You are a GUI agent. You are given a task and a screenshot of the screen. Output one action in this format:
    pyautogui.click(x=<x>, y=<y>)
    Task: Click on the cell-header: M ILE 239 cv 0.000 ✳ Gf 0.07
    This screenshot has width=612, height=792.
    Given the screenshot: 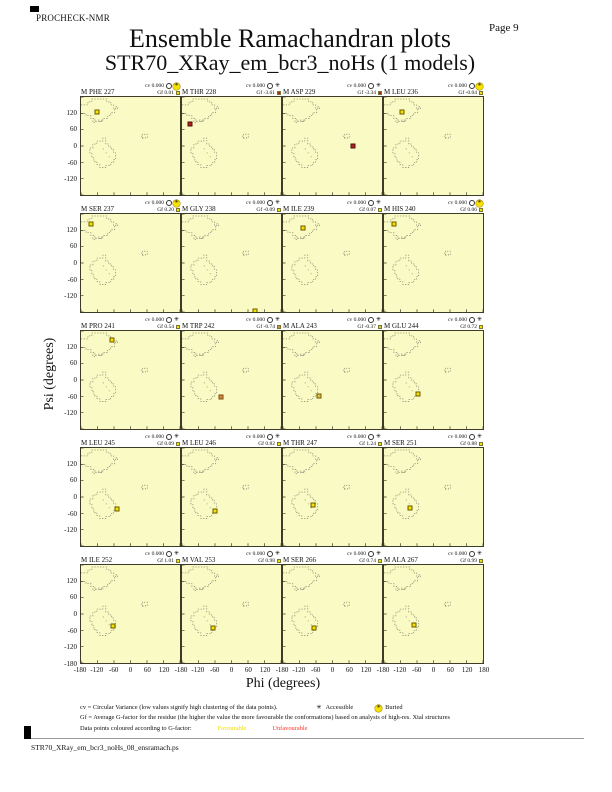 What is the action you would take?
    pyautogui.click(x=332, y=206)
    